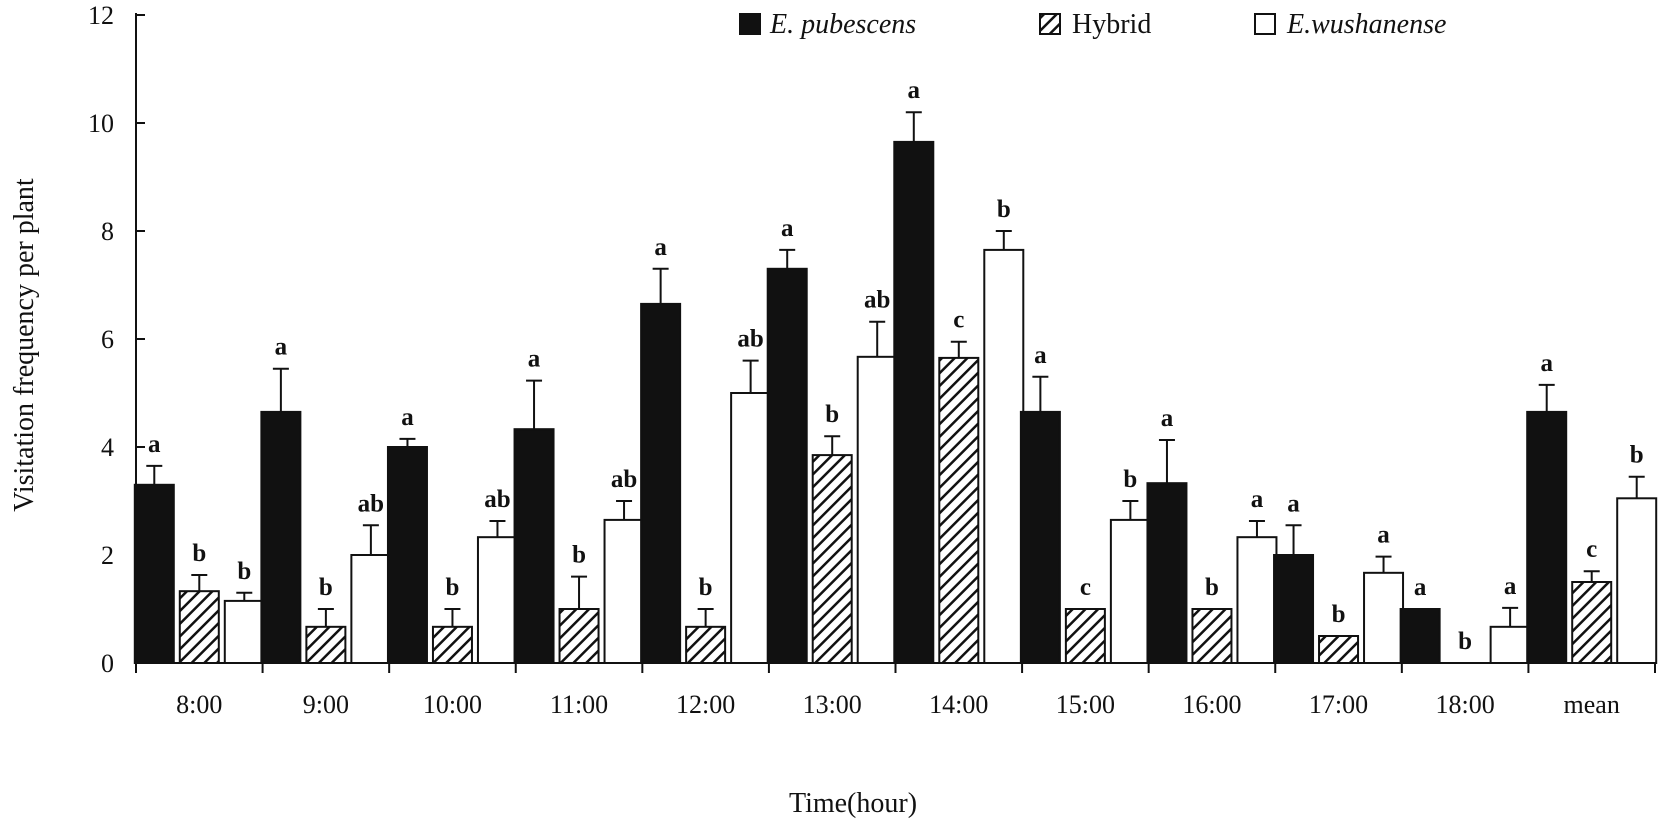  What do you see at coordinates (107, 339) in the screenshot?
I see `y-tick-label: 6` at bounding box center [107, 339].